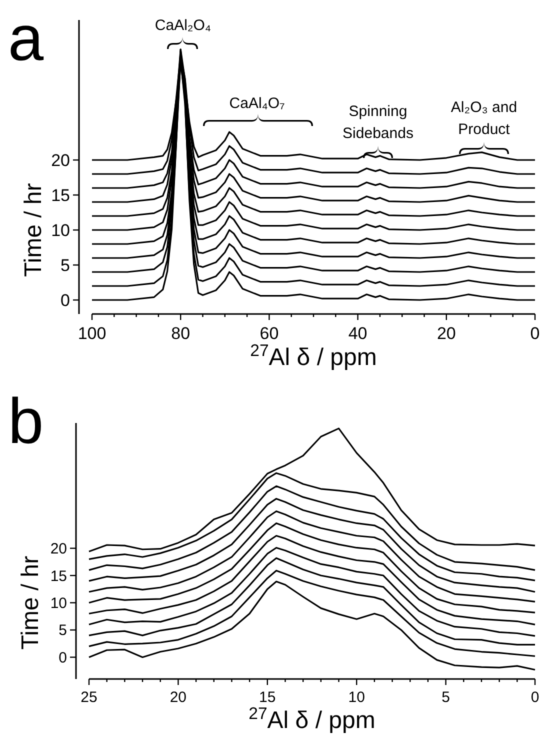  Describe the element at coordinates (92, 333) in the screenshot. I see `x-tick-label: 100` at that location.